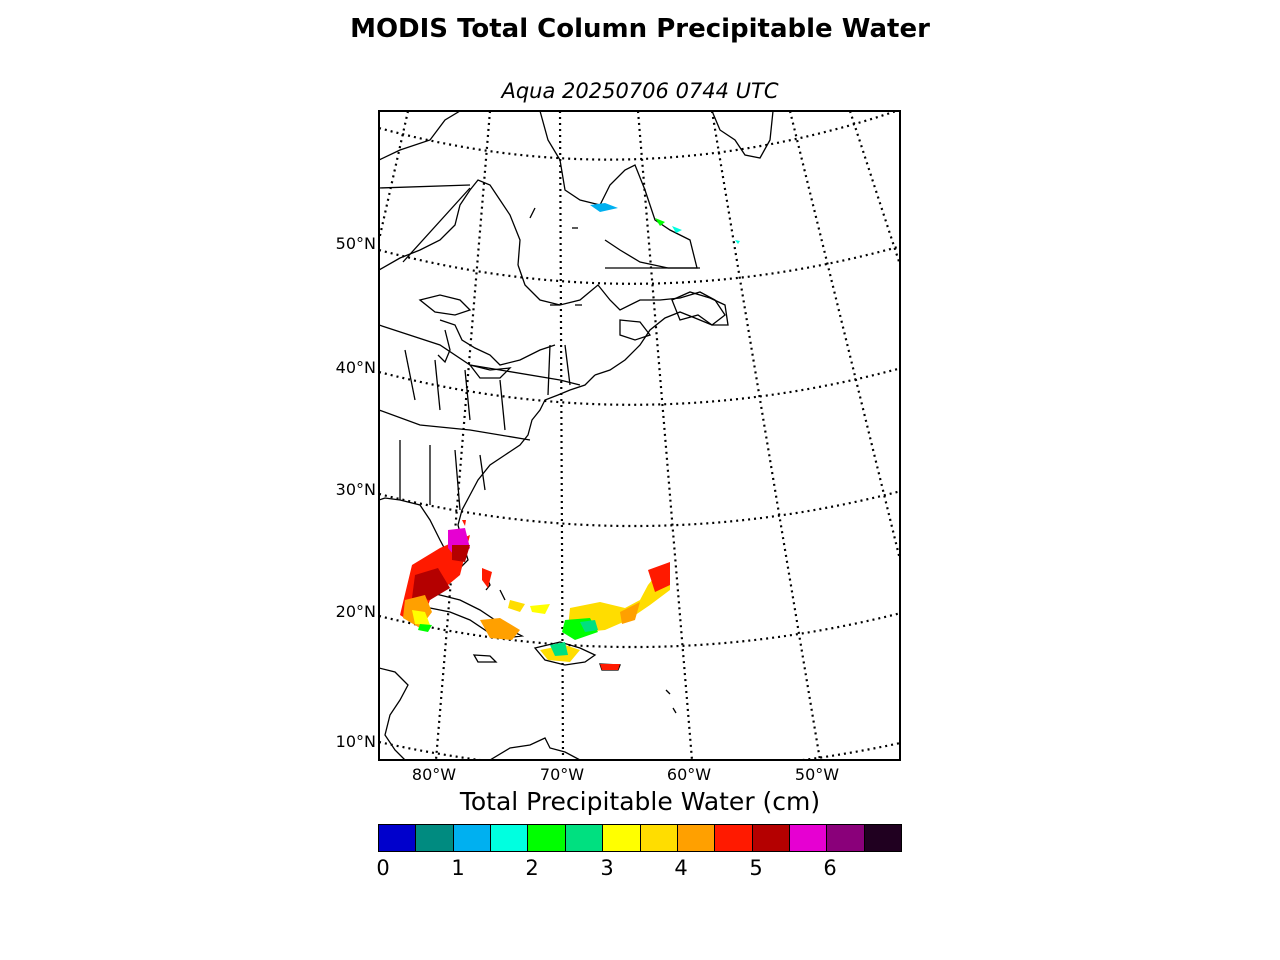 The height and width of the screenshot is (960, 1280). I want to click on colorbar-tick-2: 2, so click(532, 868).